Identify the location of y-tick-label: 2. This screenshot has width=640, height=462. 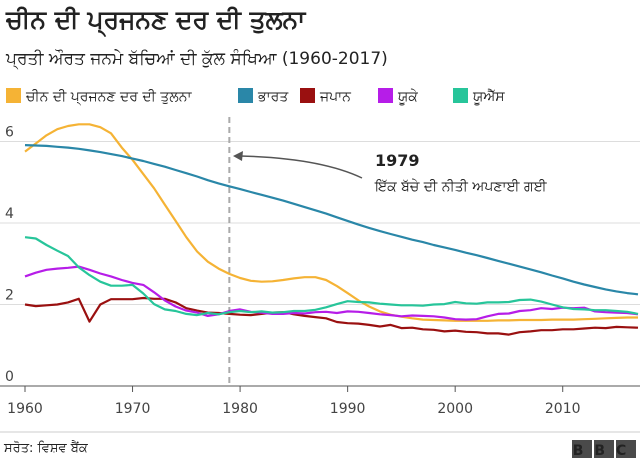
(9, 295).